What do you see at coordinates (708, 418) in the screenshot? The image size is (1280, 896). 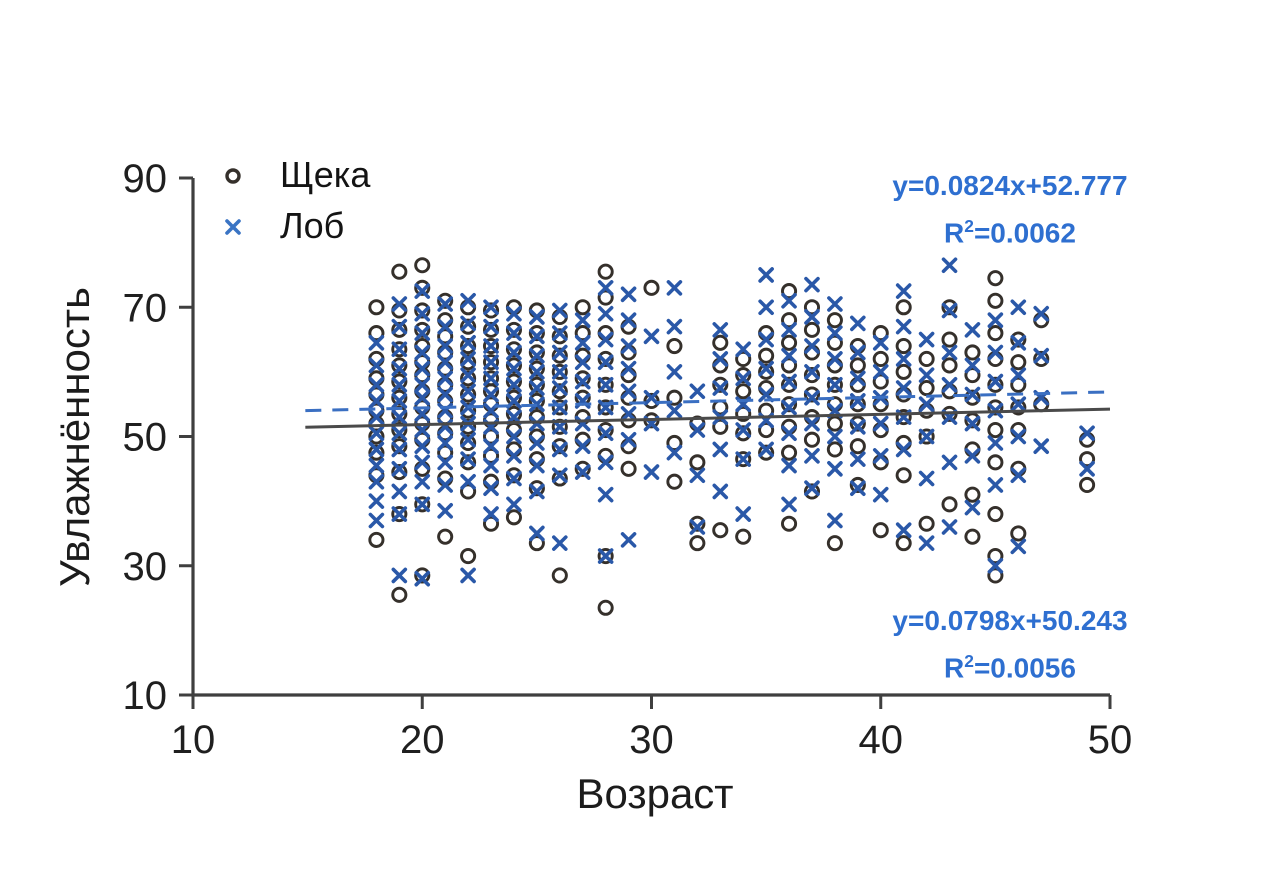 I see `cheek-trend-line` at bounding box center [708, 418].